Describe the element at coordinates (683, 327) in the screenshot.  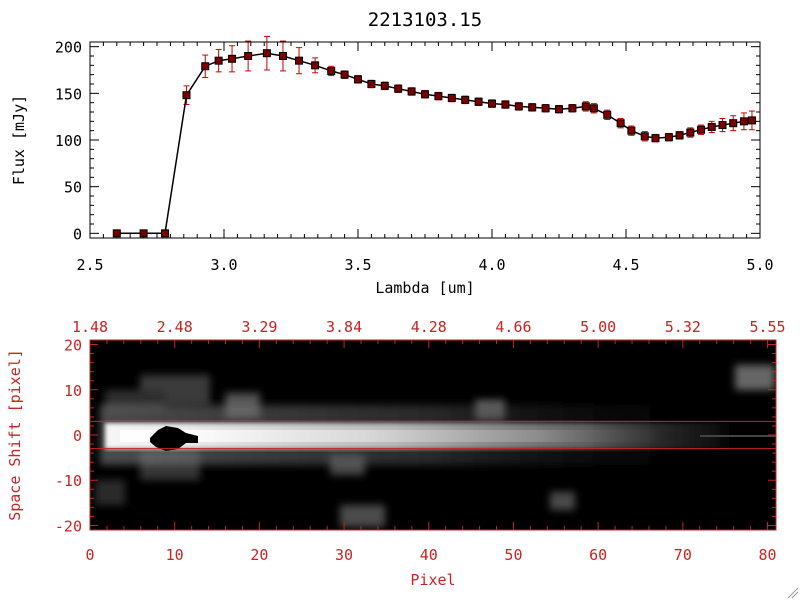
I see `wavelength-tick-label: 5.32` at that location.